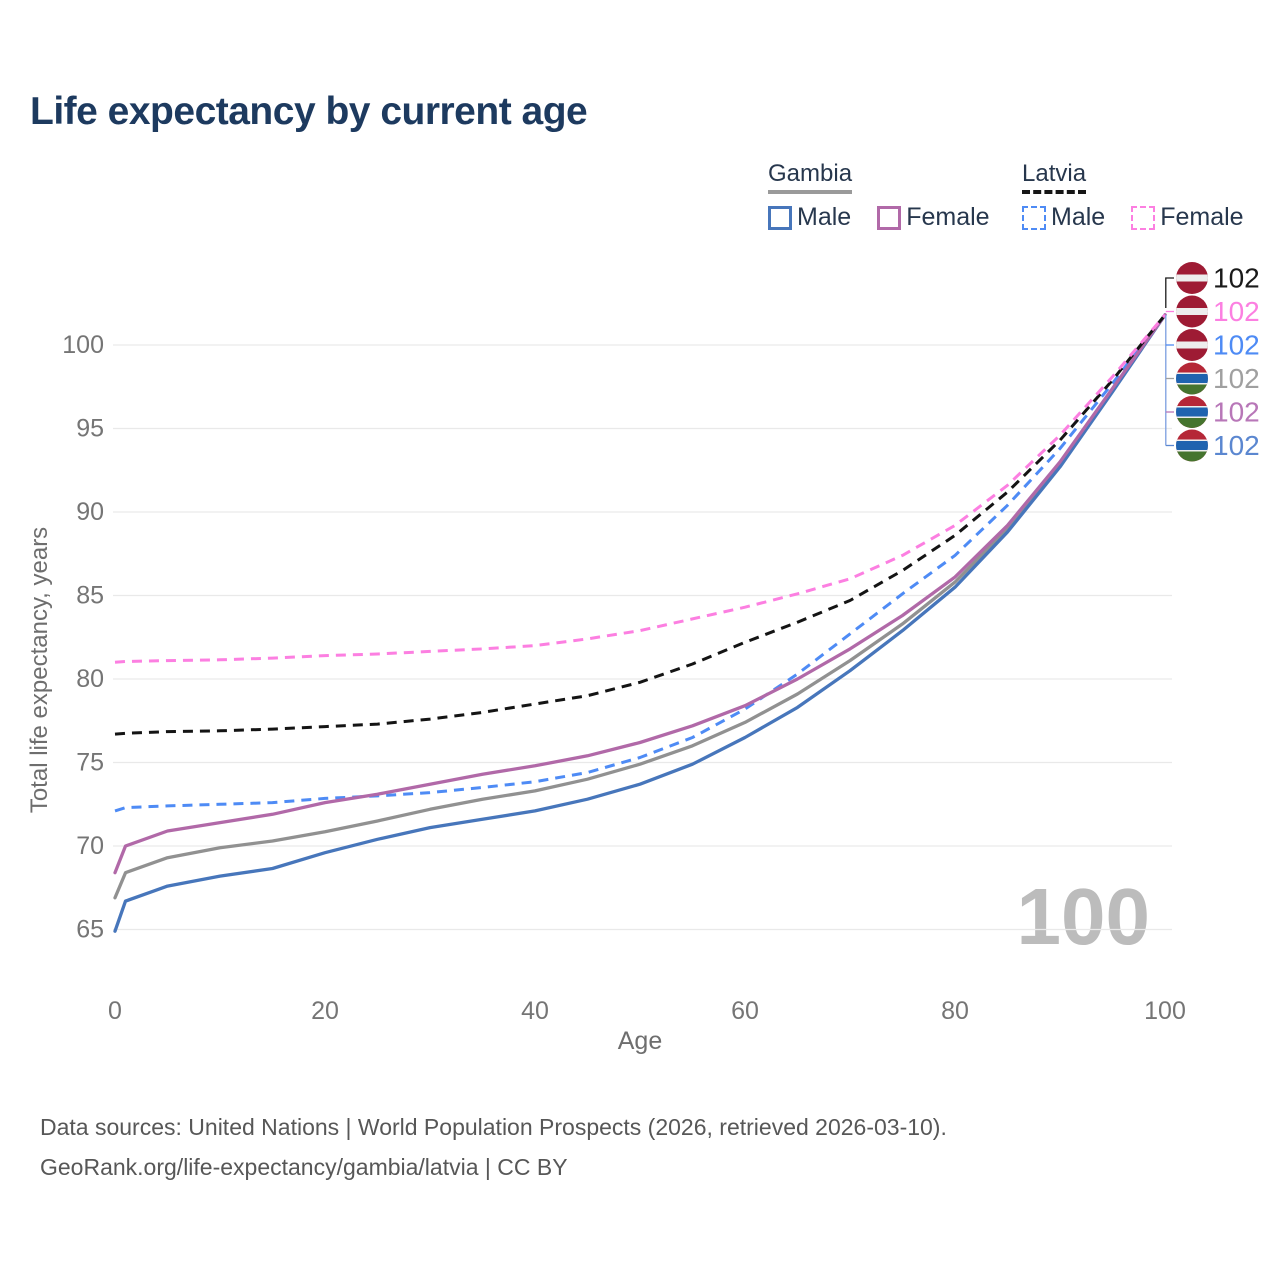 This screenshot has height=1280, width=1280. I want to click on legend-item-gambia-female: Female, so click(933, 217).